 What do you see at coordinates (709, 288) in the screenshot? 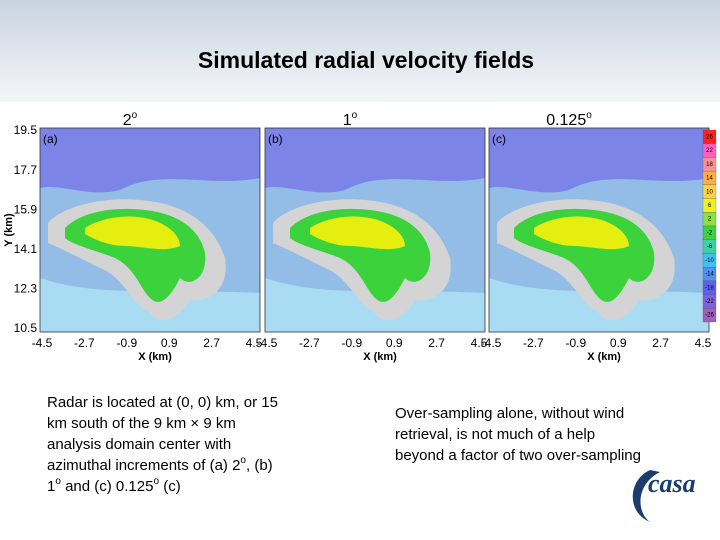
I see `colorbar-label: -18` at bounding box center [709, 288].